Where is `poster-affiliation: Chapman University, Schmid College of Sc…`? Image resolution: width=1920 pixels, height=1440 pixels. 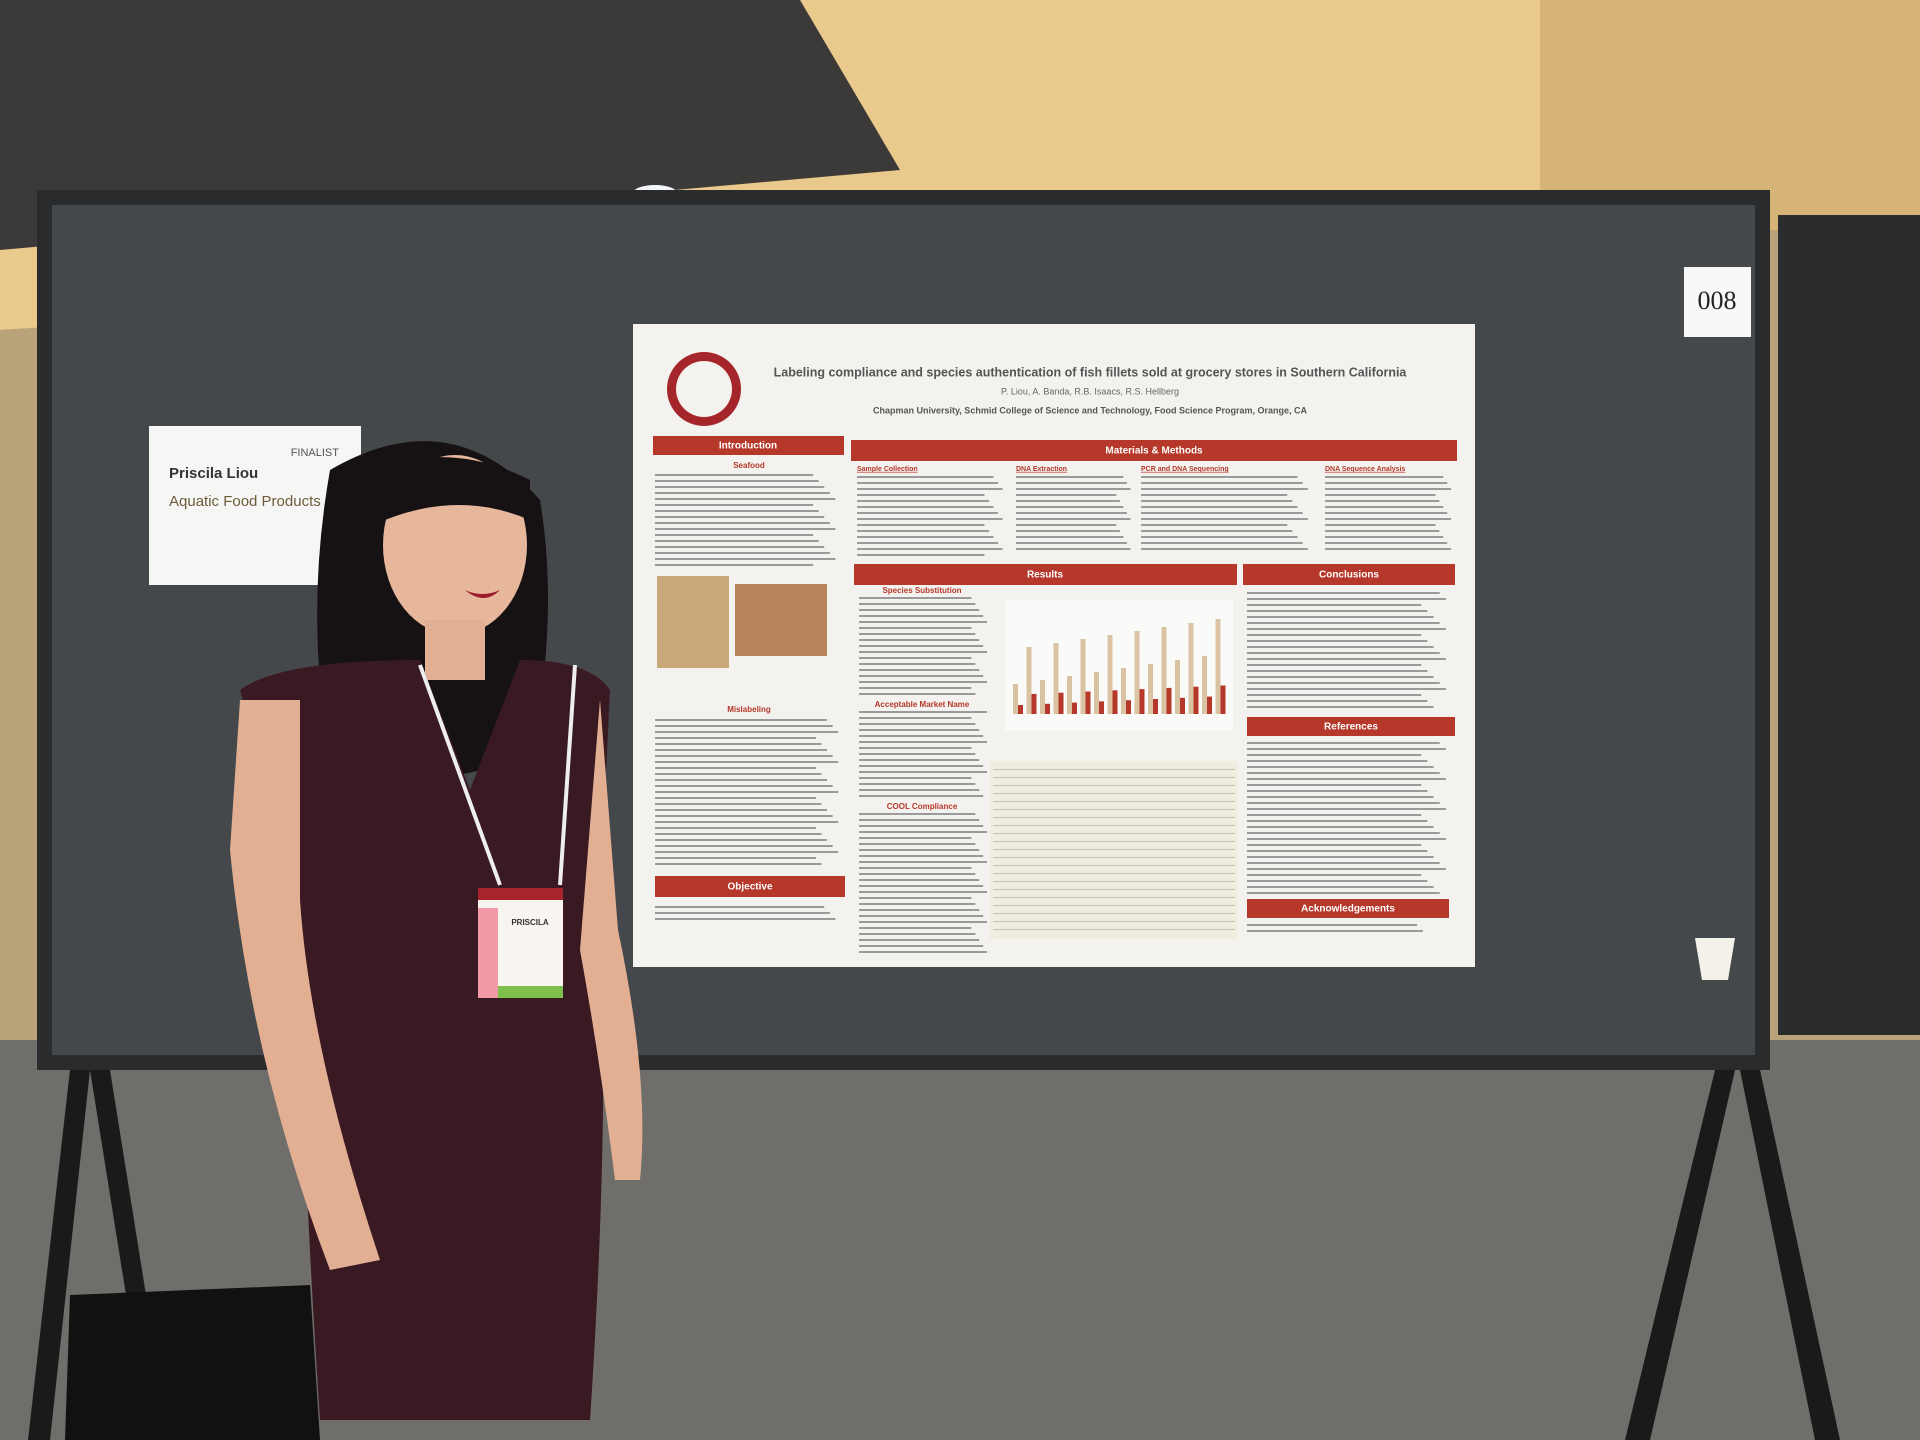
poster-affiliation: Chapman University, Schmid College of Sc… is located at coordinates (1090, 410).